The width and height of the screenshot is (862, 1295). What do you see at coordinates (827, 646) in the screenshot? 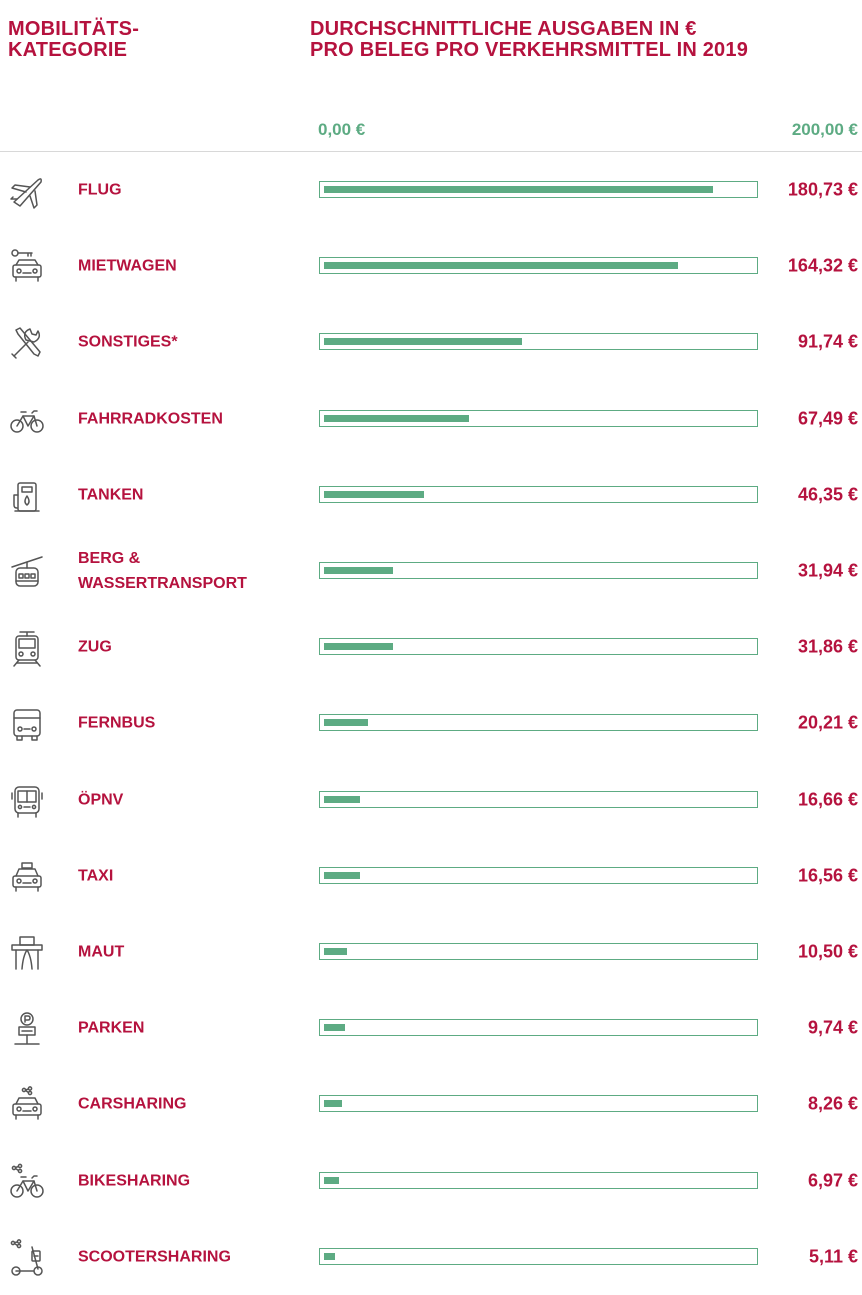
I see `value-label: 31,86 €` at bounding box center [827, 646].